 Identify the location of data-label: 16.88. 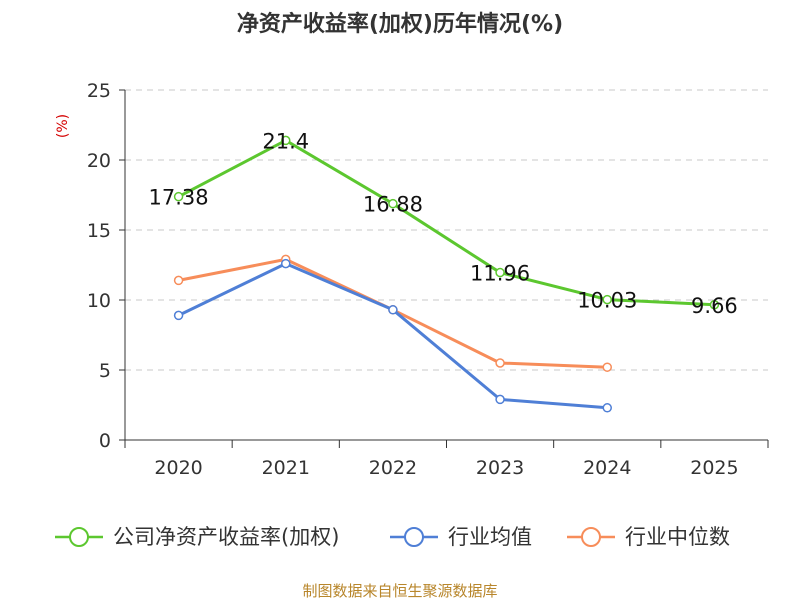
(393, 205).